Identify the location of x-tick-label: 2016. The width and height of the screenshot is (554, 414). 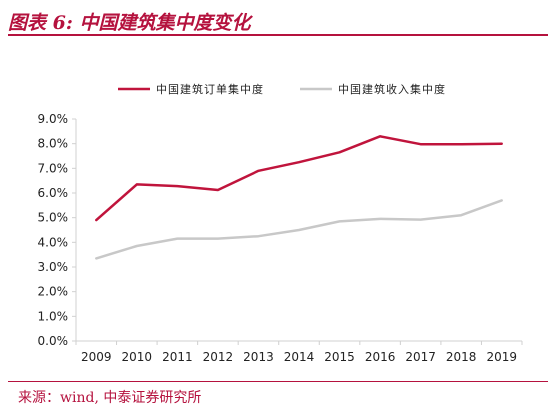
(380, 357).